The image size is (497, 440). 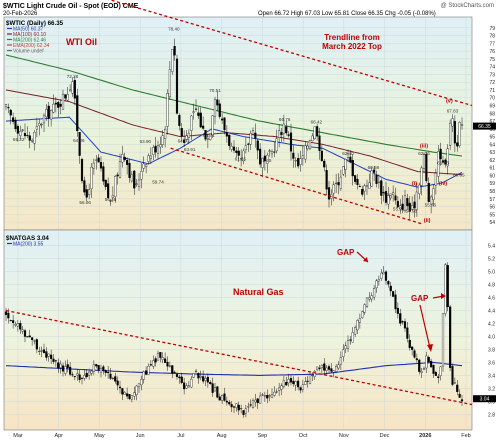 What do you see at coordinates (491, 389) in the screenshot?
I see `y-tick-2: 3.2` at bounding box center [491, 389].